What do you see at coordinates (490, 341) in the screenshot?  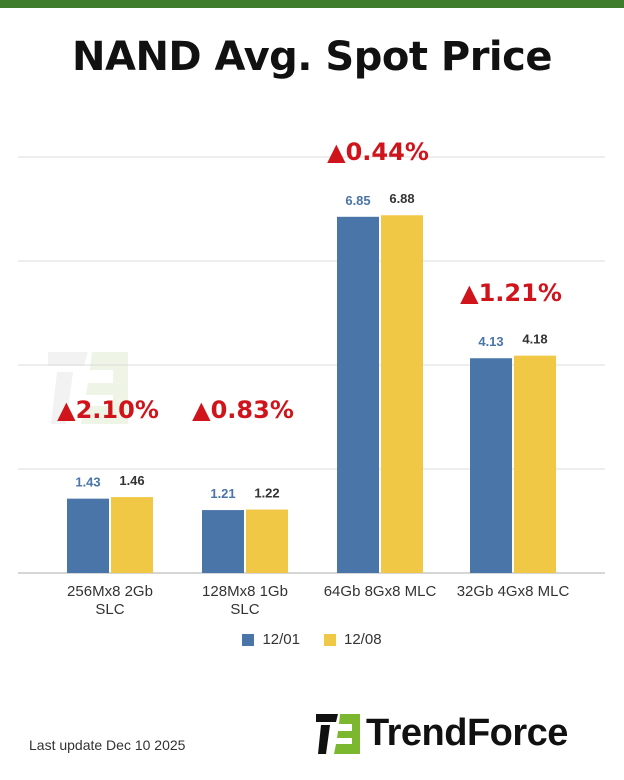 I see `data-label: 4.13` at bounding box center [490, 341].